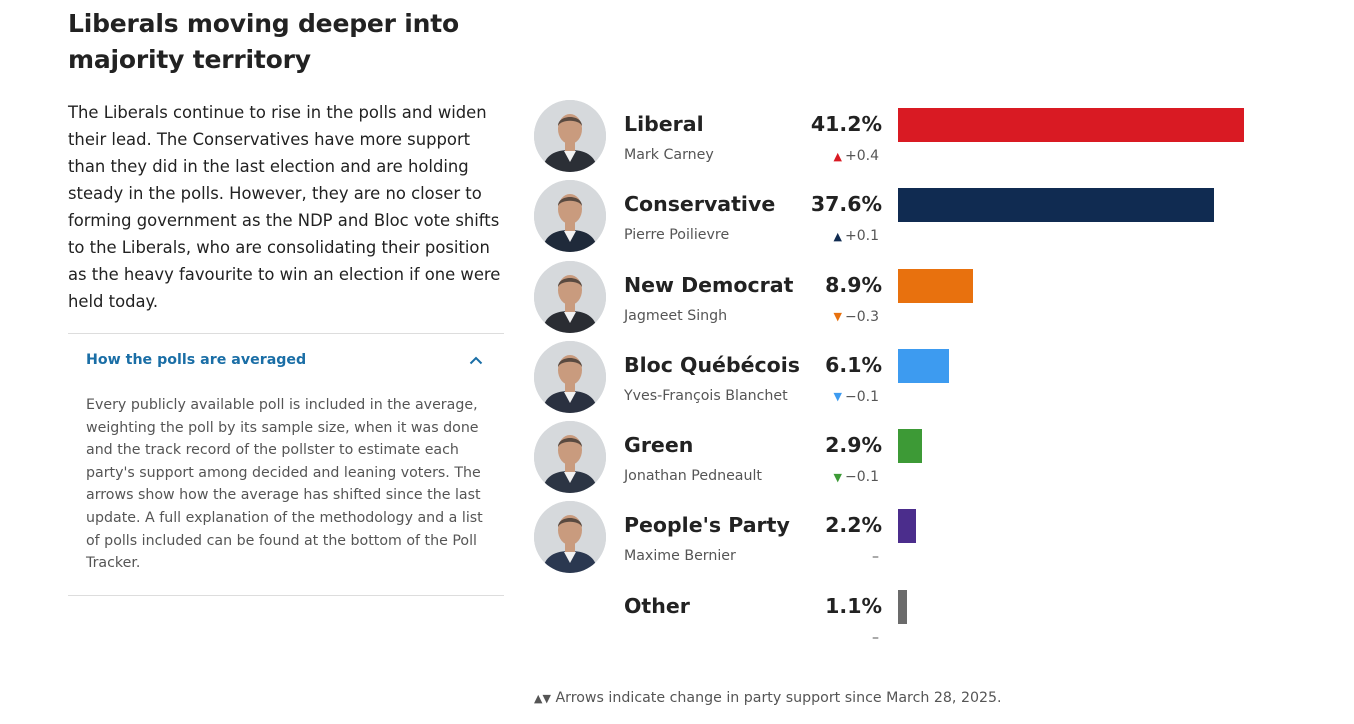 Image resolution: width=1354 pixels, height=724 pixels. Describe the element at coordinates (706, 395) in the screenshot. I see `leader-name: Yves-François Blanchet` at that location.